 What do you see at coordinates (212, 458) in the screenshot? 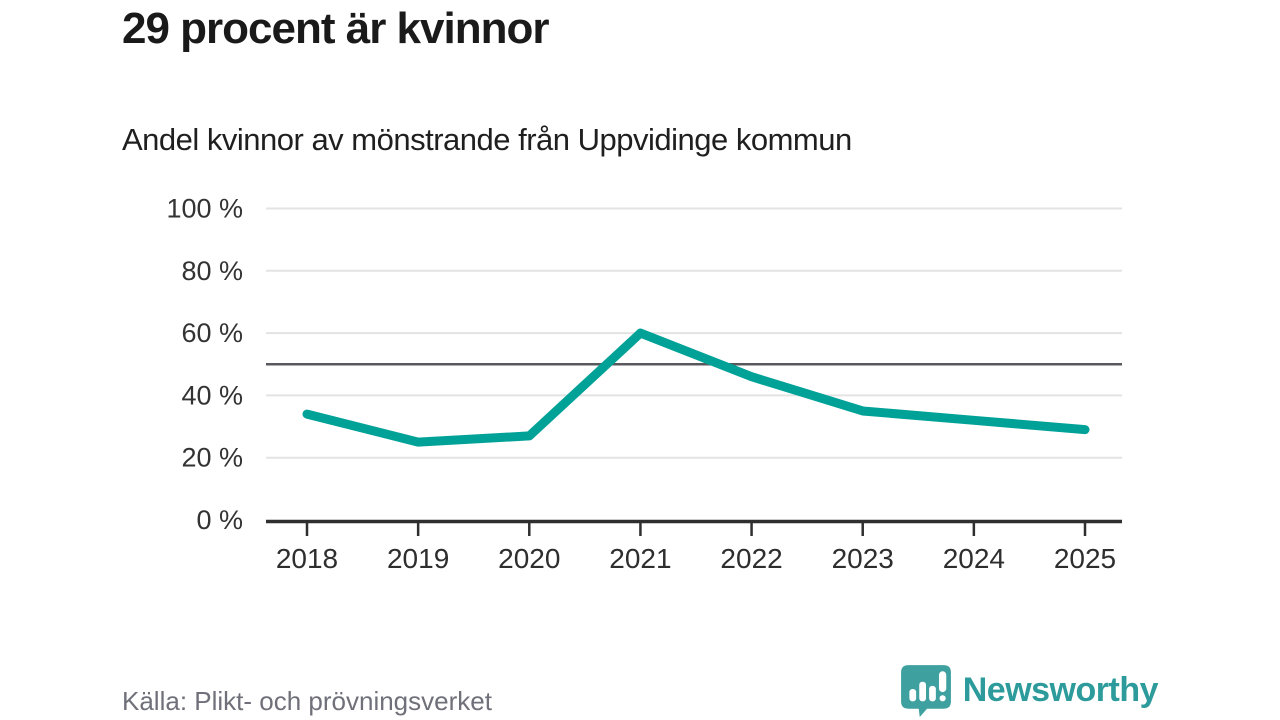
I see `y-tick-label: 20 %` at bounding box center [212, 458].